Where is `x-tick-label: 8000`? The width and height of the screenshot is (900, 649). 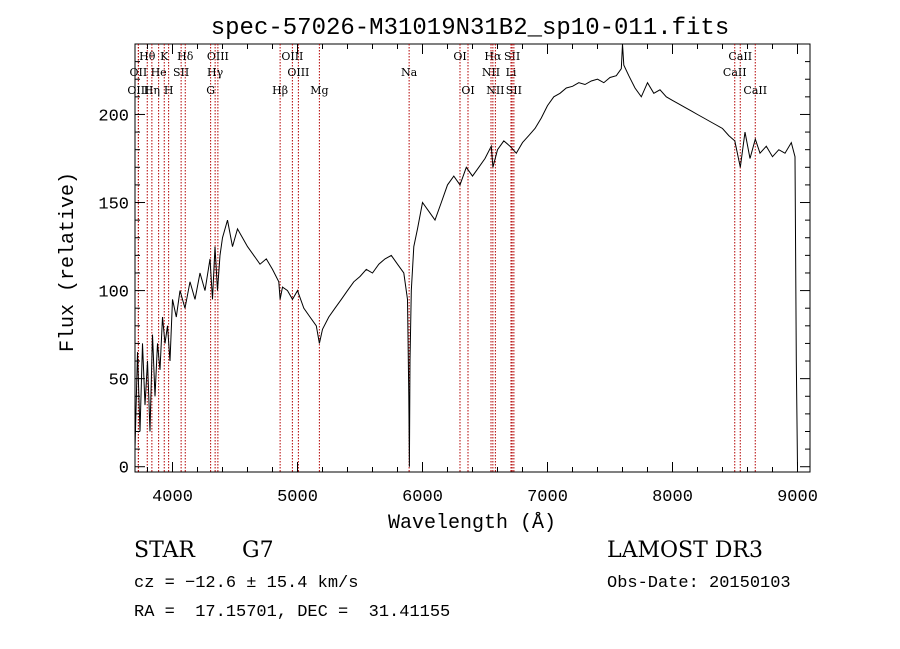 x-tick-label: 8000 is located at coordinates (672, 497).